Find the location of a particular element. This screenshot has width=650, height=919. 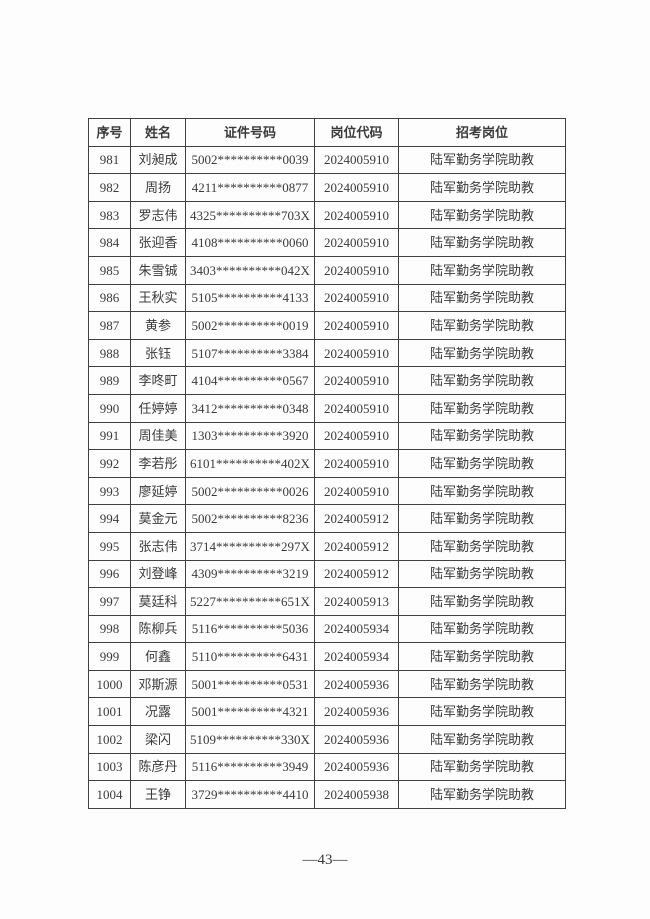

cell-id-number: 4108**********0060 is located at coordinates (250, 242).